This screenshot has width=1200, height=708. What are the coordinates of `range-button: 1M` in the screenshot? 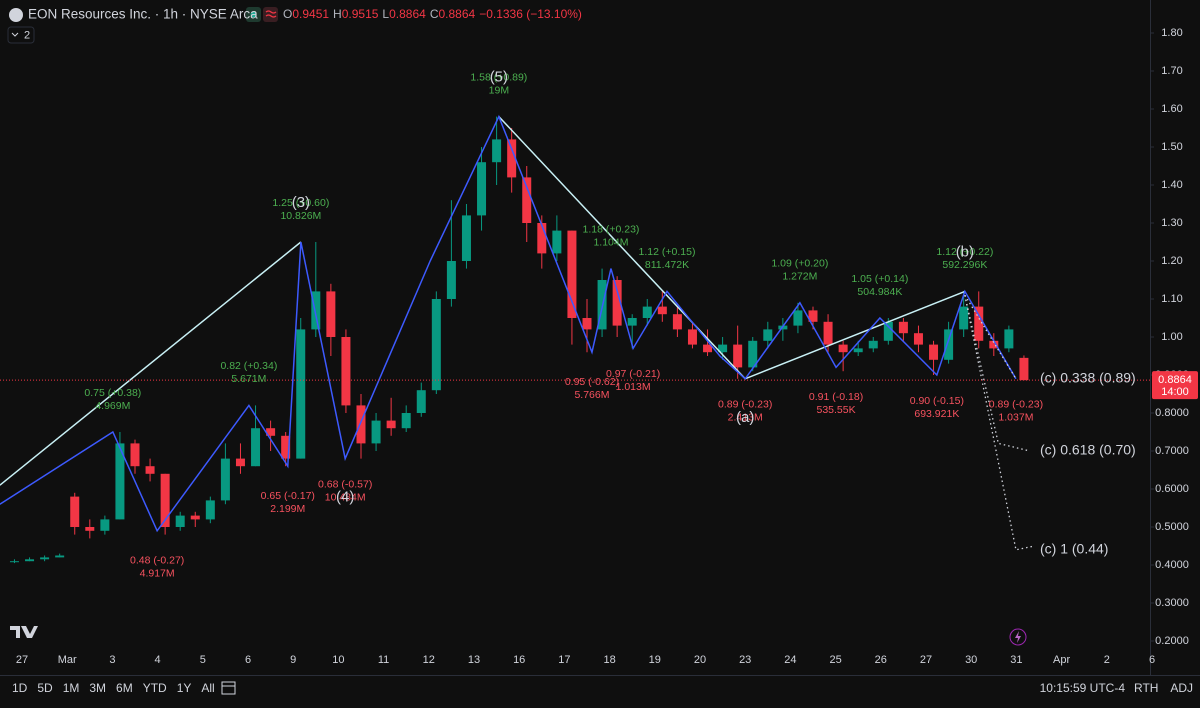 It's located at (71, 688).